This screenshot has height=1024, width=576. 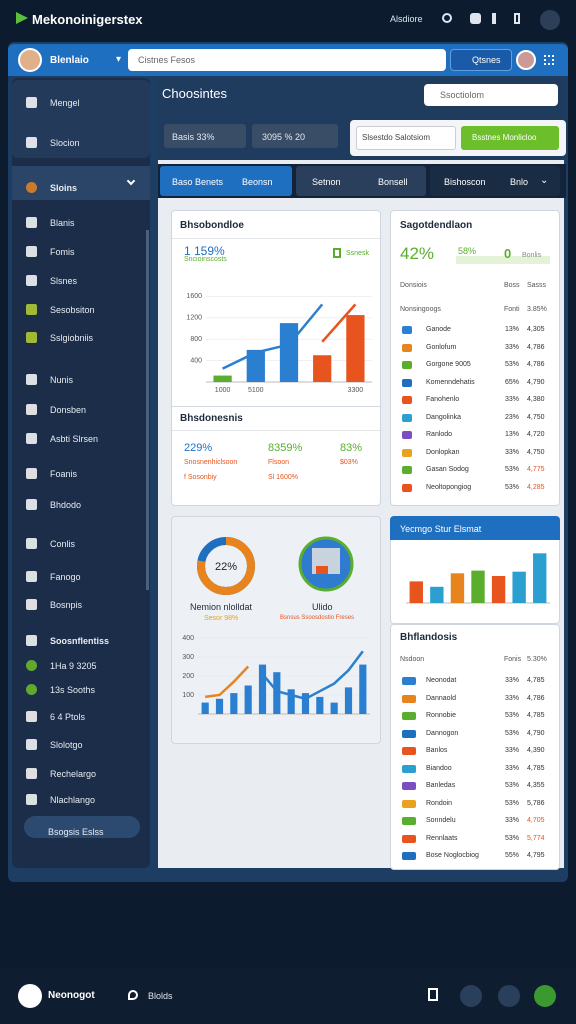 I want to click on pie-art, so click(x=322, y=570).